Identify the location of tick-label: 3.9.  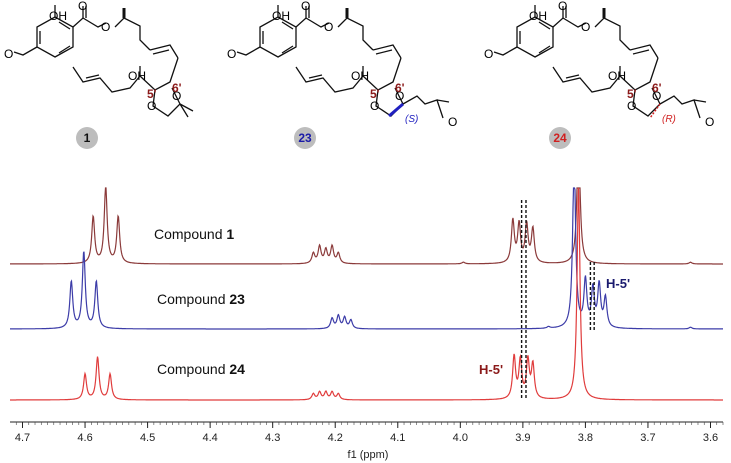
(522, 438).